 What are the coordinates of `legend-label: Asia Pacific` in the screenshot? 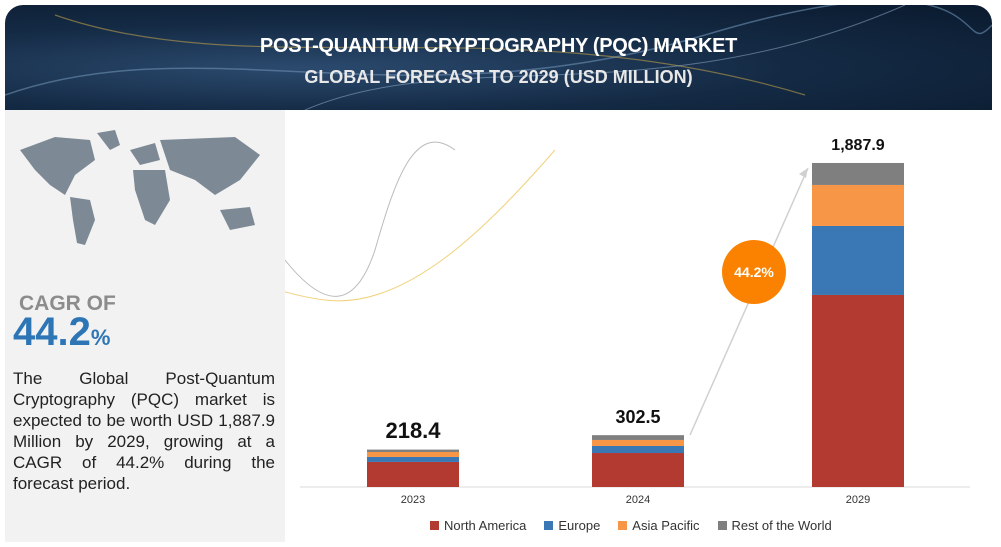 It's located at (666, 525).